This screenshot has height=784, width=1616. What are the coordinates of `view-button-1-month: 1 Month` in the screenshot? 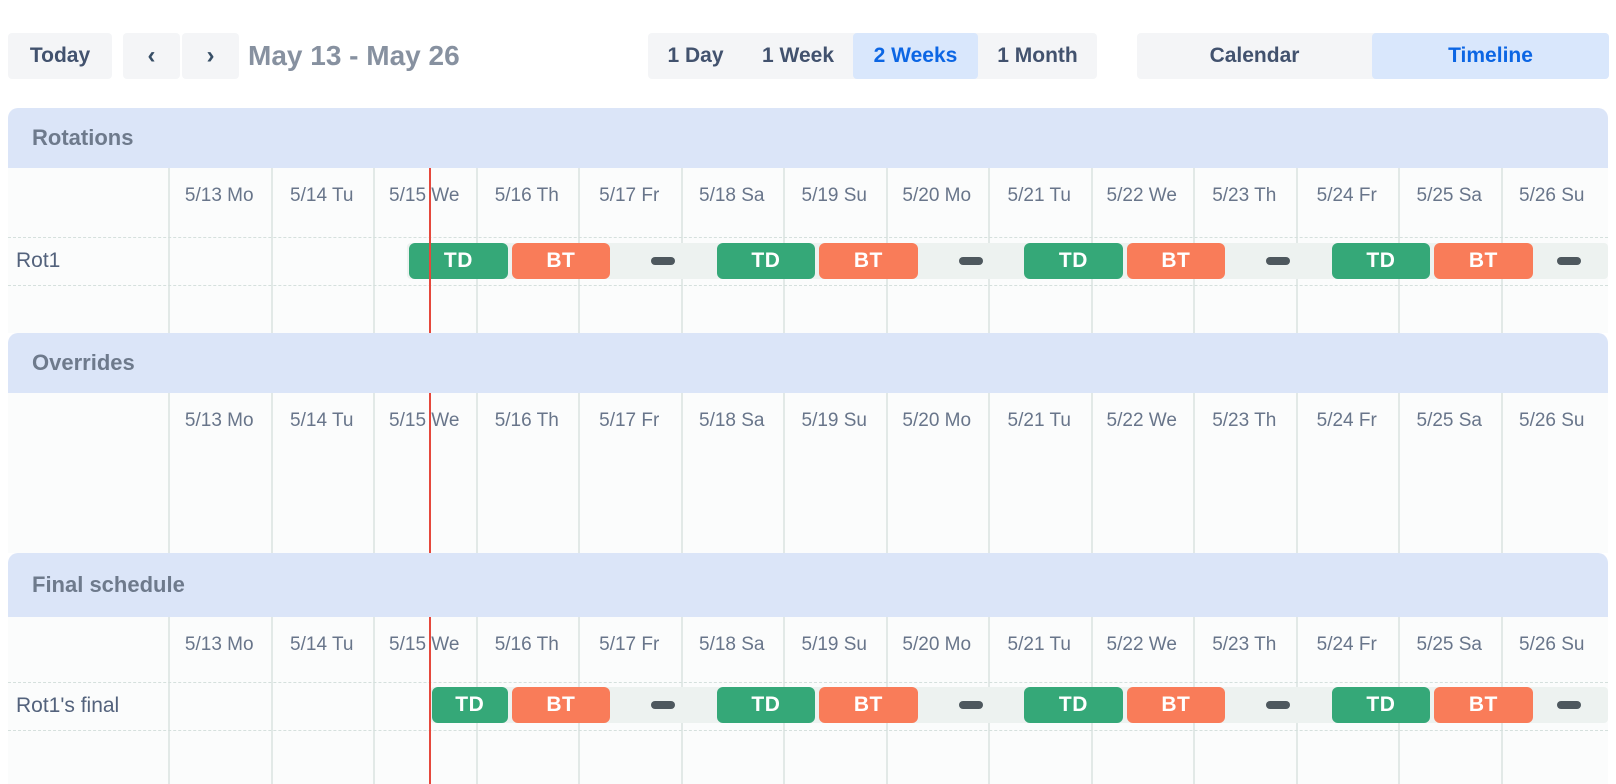 It's located at (1037, 56).